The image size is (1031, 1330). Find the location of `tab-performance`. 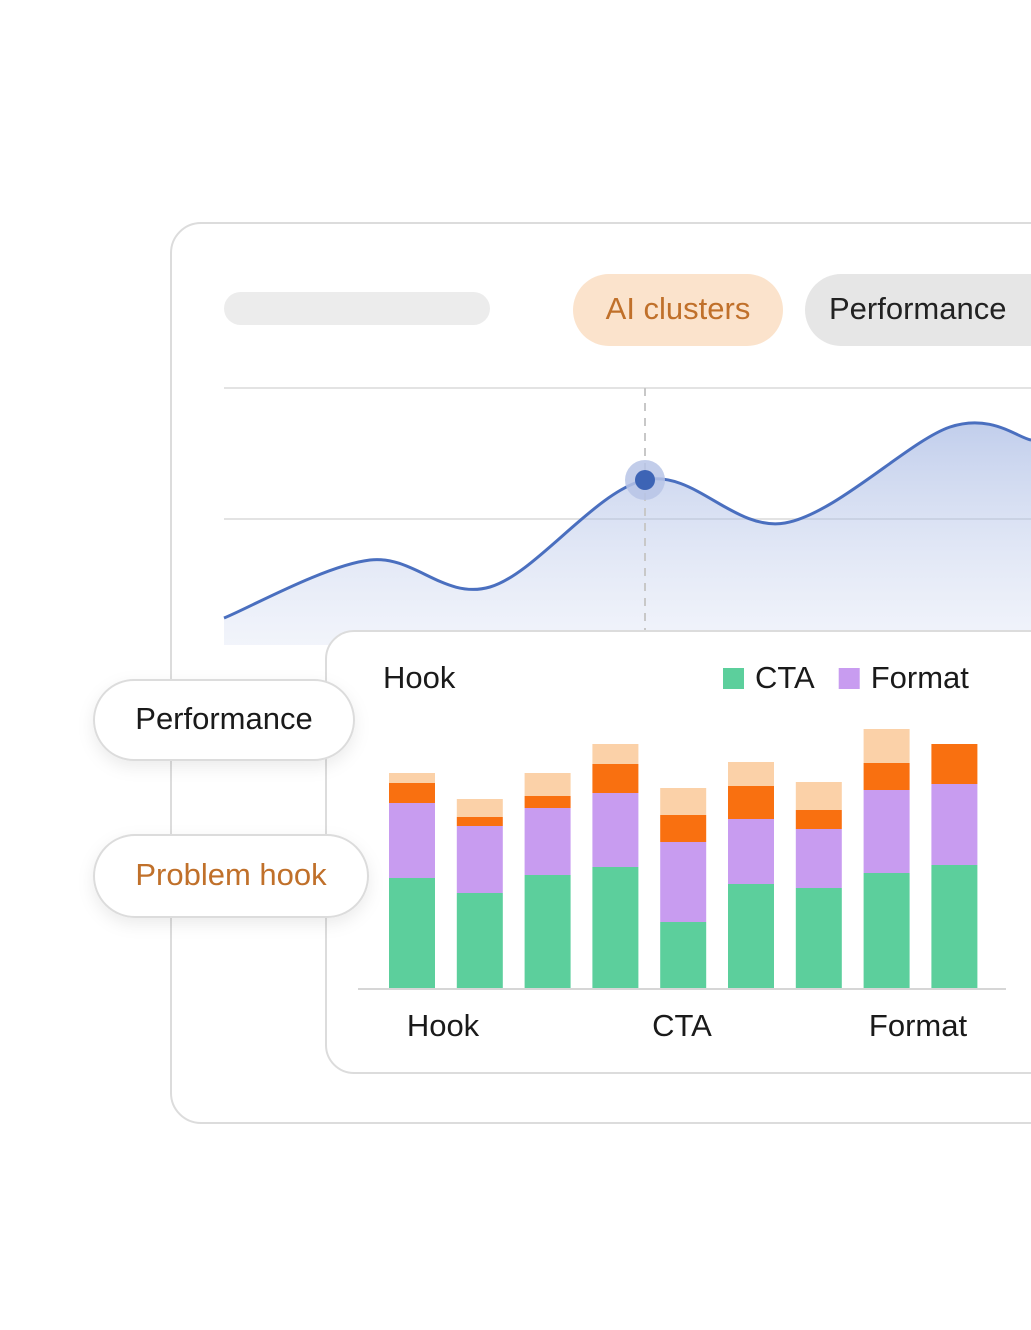

tab-performance is located at coordinates (918, 310).